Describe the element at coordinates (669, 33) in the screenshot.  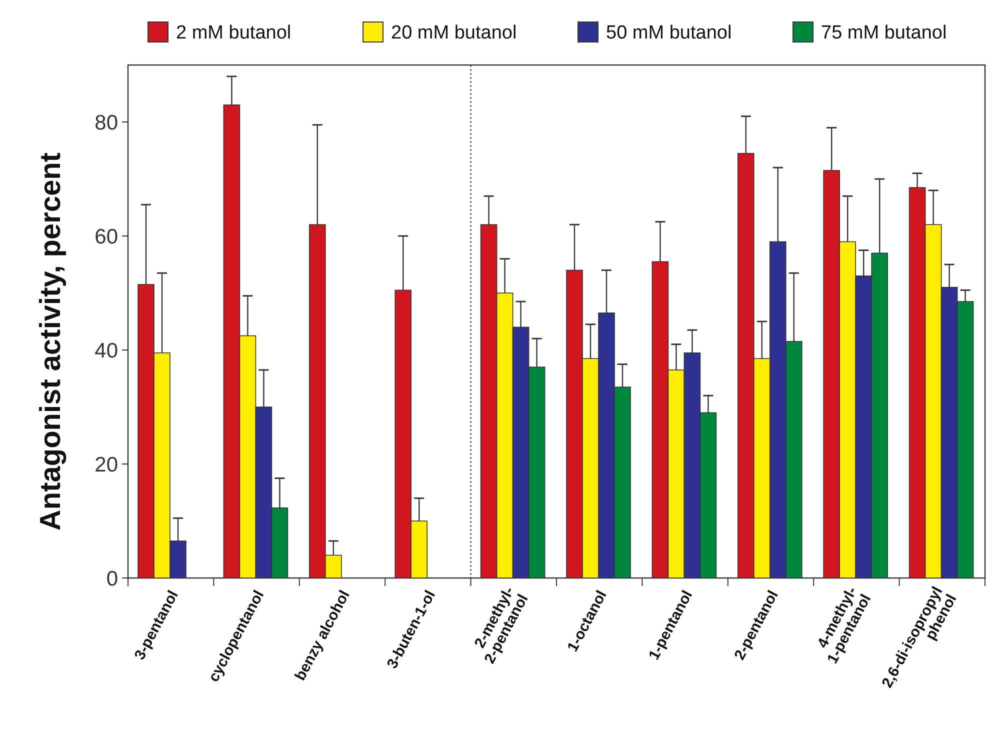
I see `legend-label: 50 mM butanol` at that location.